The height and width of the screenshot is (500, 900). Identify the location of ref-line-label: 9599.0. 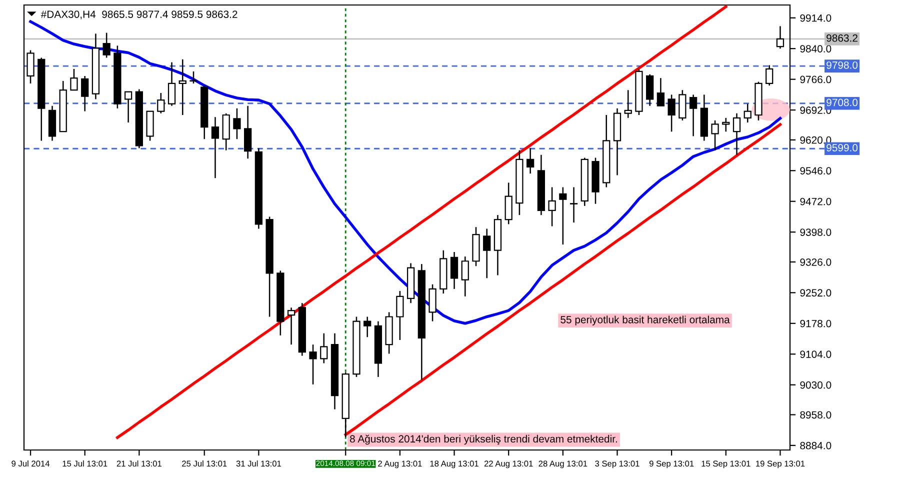
(842, 148).